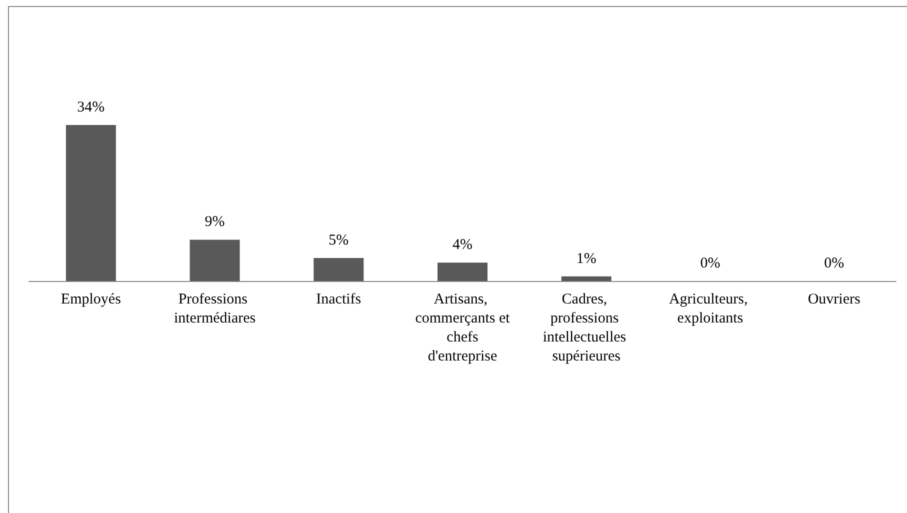 This screenshot has height=513, width=907. Describe the element at coordinates (586, 328) in the screenshot. I see `x-tick-label: Cadres, professions intellectuelles supérieures` at that location.